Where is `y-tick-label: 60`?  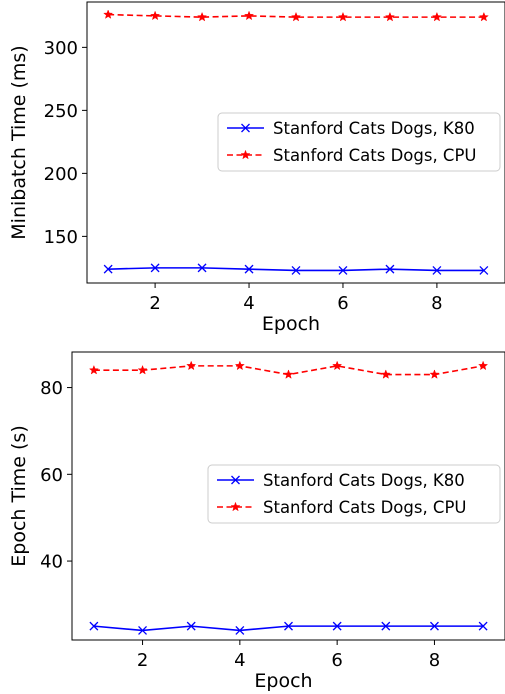
y-tick-label: 60 is located at coordinates (51, 475).